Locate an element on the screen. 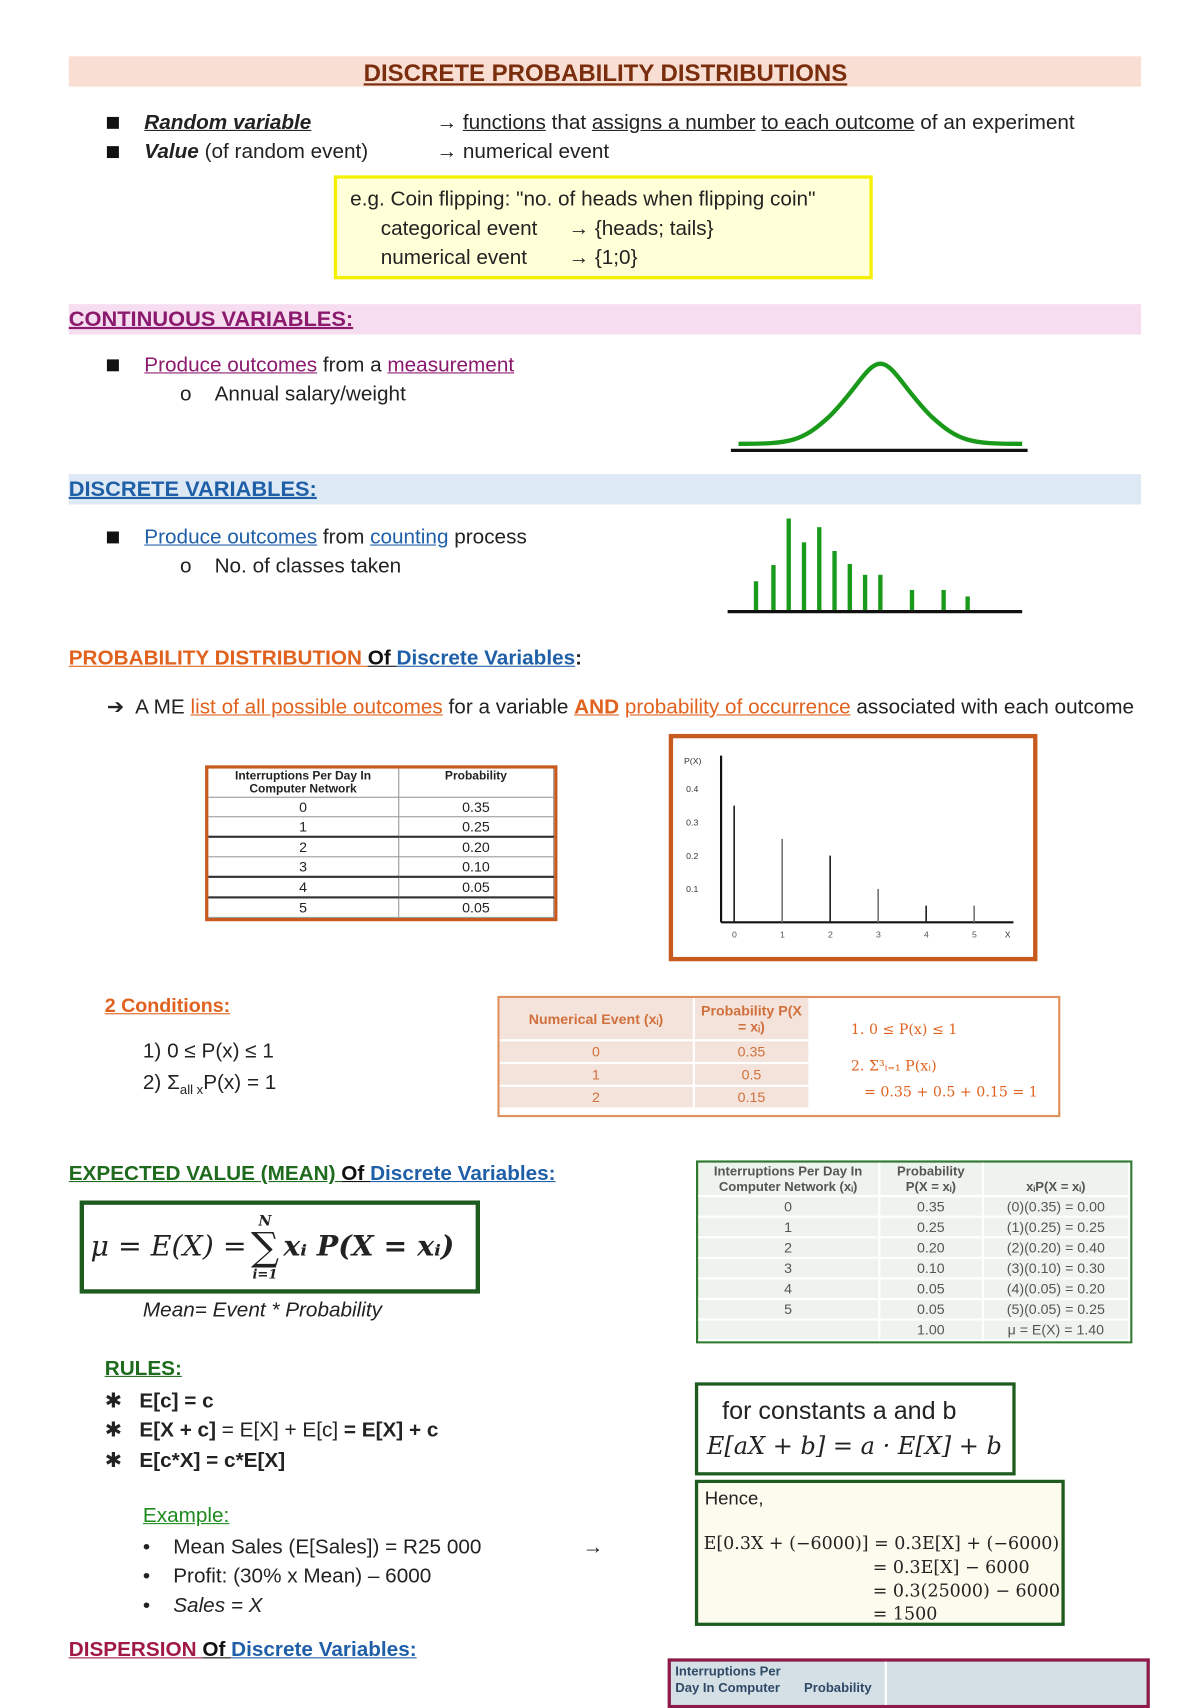  table-cell: 1 is located at coordinates (303, 827).